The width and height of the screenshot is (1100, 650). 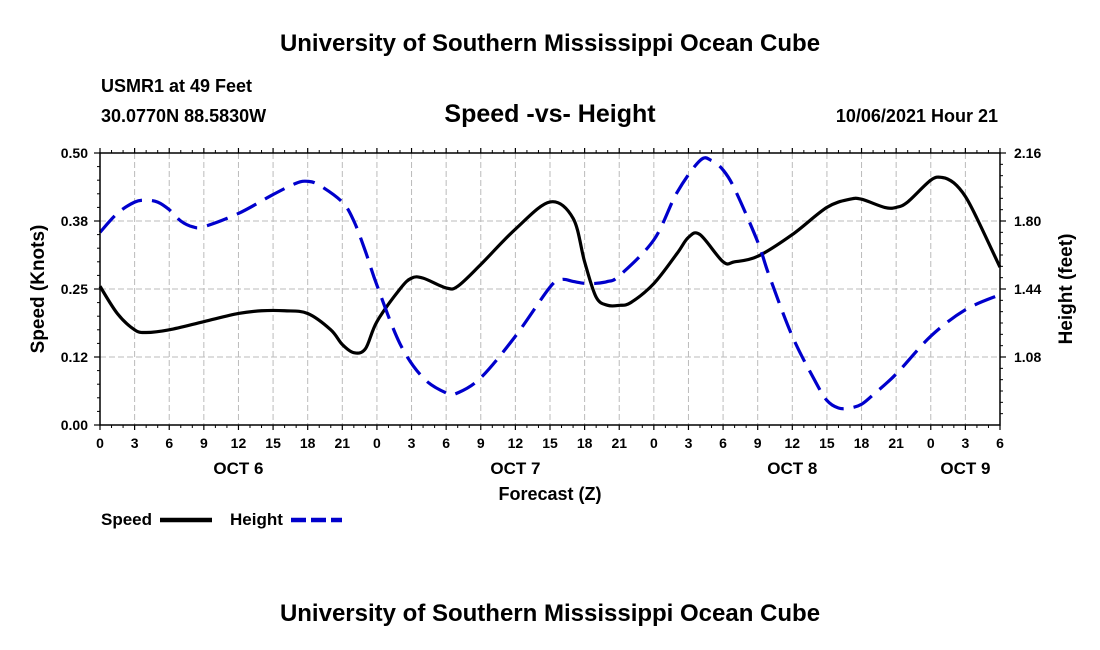 I want to click on station-label: USMR1 at 49 Feet, so click(x=177, y=86).